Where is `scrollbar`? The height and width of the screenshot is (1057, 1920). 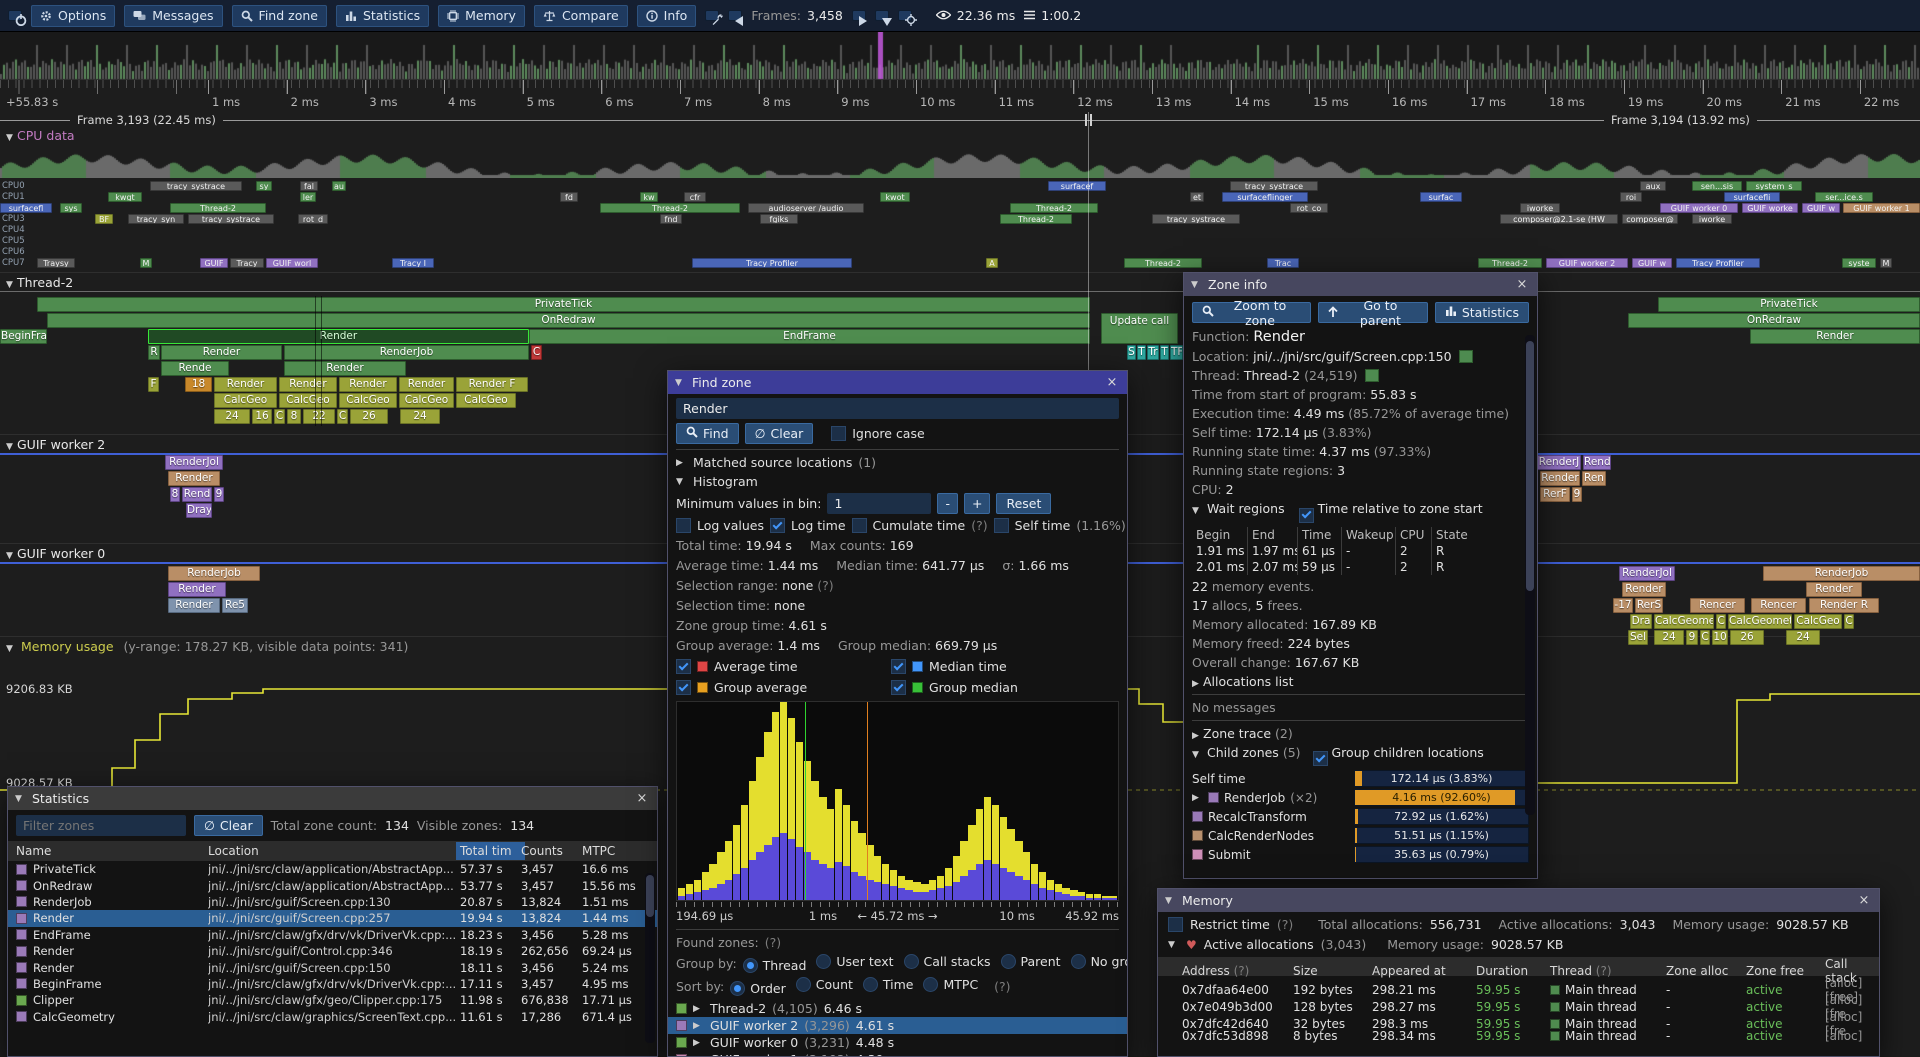
scrollbar is located at coordinates (650, 958).